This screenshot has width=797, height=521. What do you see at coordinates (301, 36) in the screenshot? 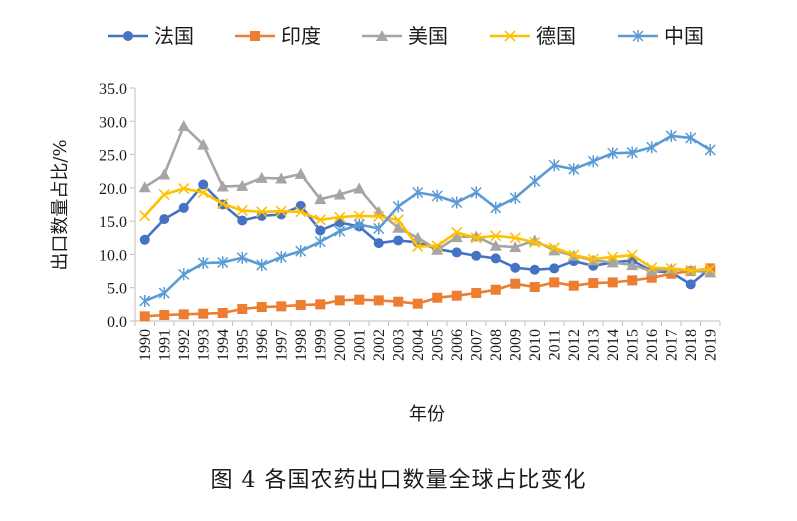
I see `legend-label: 印度` at bounding box center [301, 36].